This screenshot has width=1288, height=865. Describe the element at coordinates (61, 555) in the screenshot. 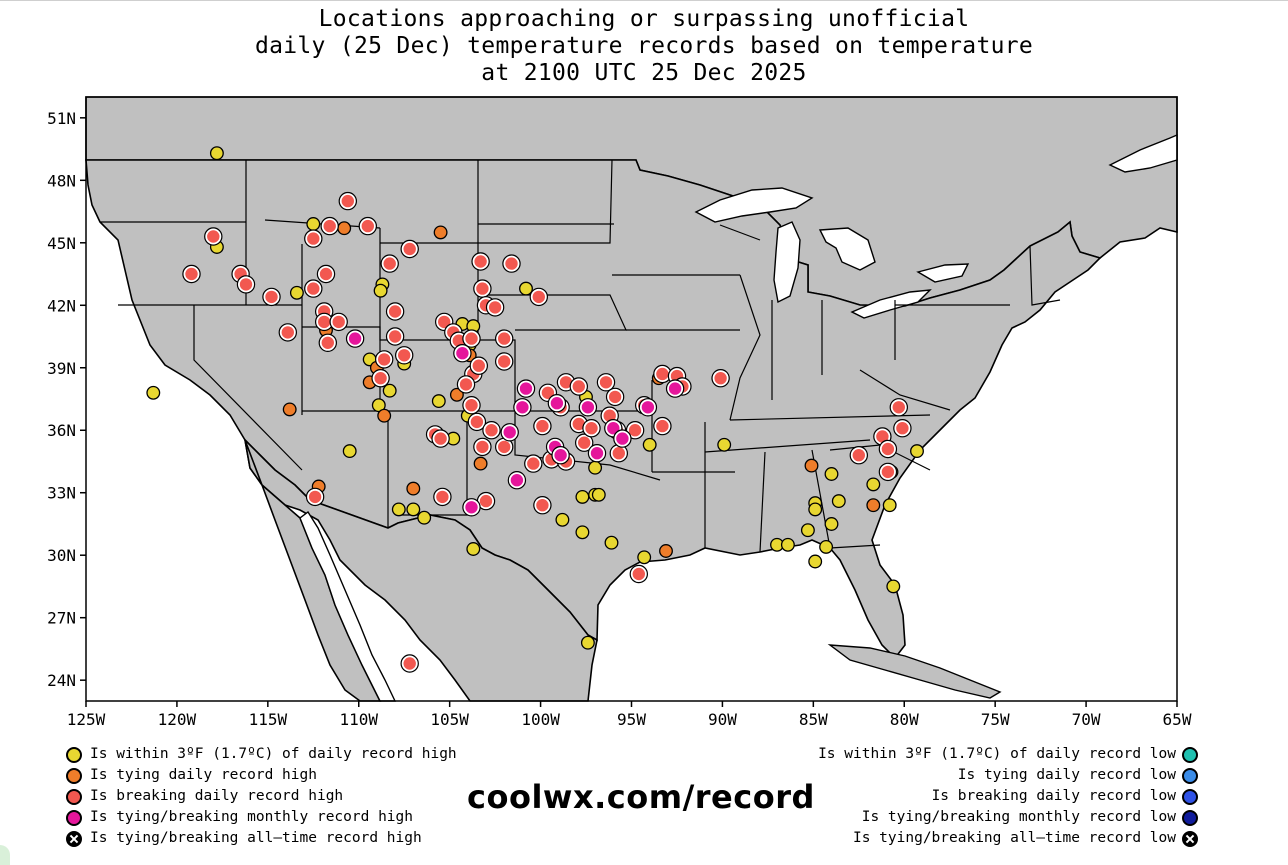

I see `lat-tick-label: 30N` at that location.